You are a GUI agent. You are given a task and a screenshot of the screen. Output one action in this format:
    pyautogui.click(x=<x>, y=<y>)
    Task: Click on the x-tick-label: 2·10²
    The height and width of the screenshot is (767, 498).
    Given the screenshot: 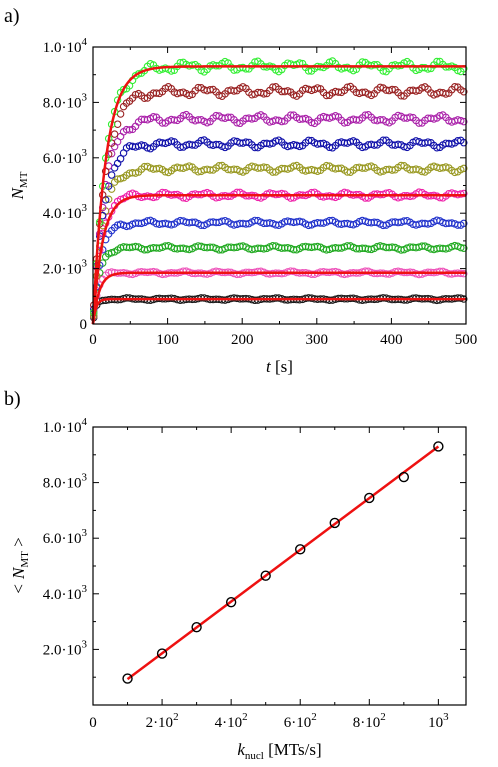 What is the action you would take?
    pyautogui.click(x=162, y=721)
    